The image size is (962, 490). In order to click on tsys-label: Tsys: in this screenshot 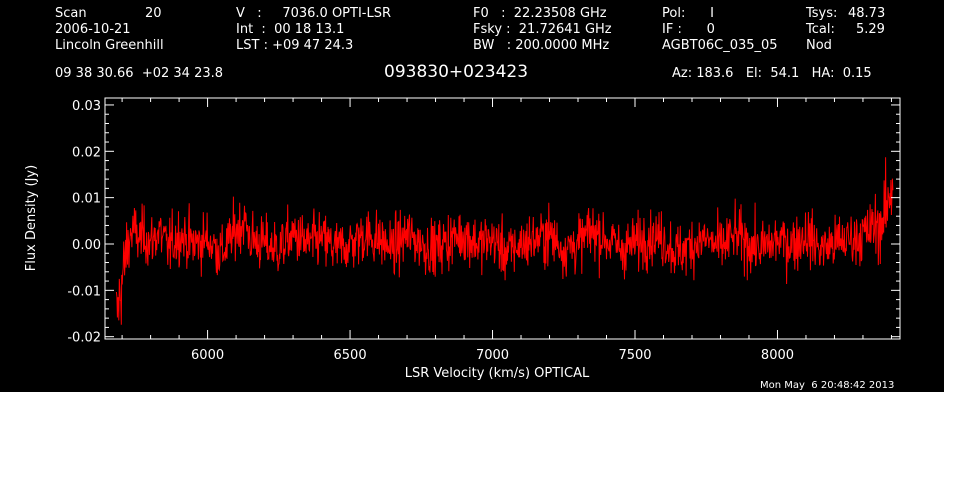, I will do `click(822, 13)`.